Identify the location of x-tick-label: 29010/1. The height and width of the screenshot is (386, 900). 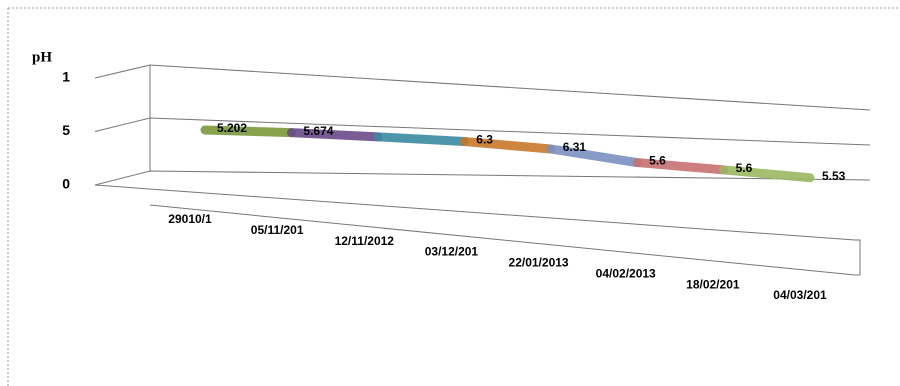
(190, 219).